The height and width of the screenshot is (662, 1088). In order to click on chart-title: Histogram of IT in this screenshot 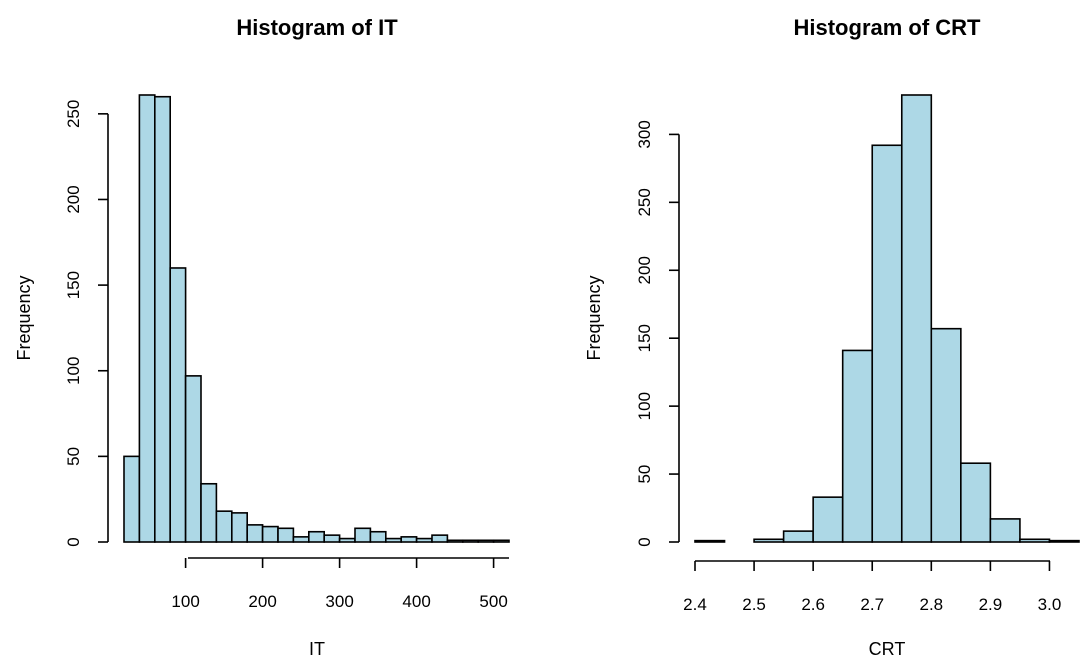, I will do `click(317, 27)`.